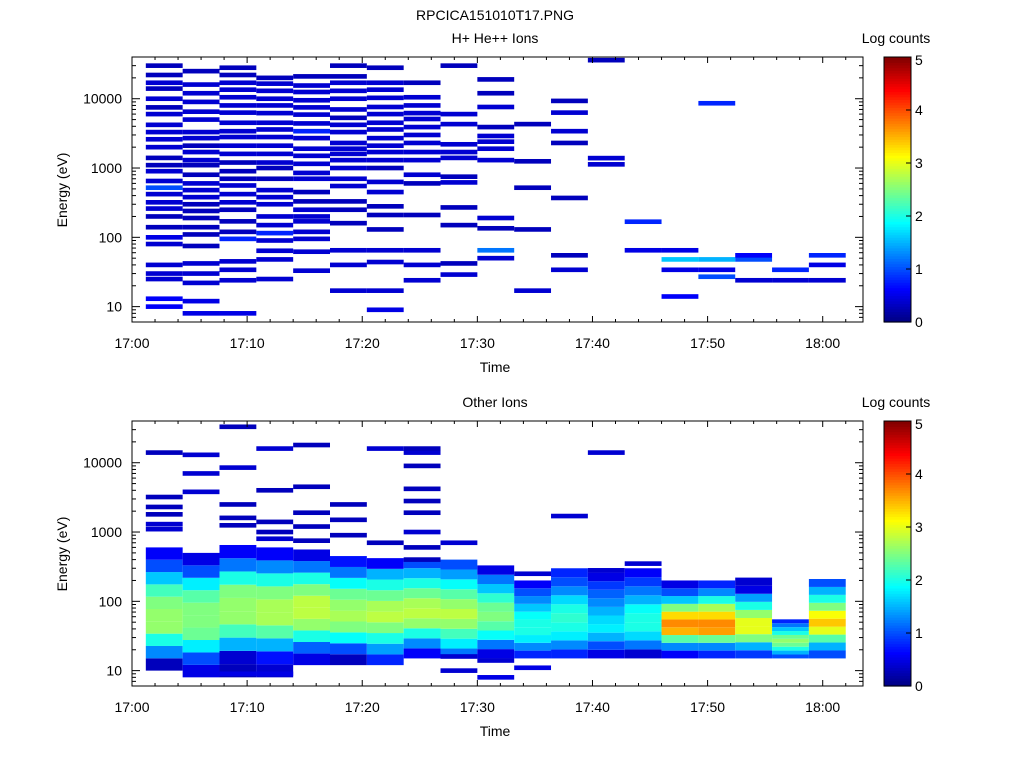 This screenshot has height=768, width=1024. What do you see at coordinates (102, 463) in the screenshot?
I see `y-tick-label: 10000` at bounding box center [102, 463].